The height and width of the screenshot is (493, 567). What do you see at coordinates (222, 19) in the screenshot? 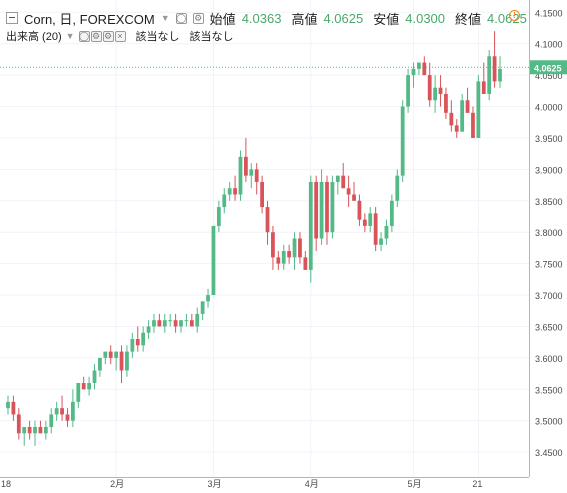
I see `open-label: 始値` at bounding box center [222, 19].